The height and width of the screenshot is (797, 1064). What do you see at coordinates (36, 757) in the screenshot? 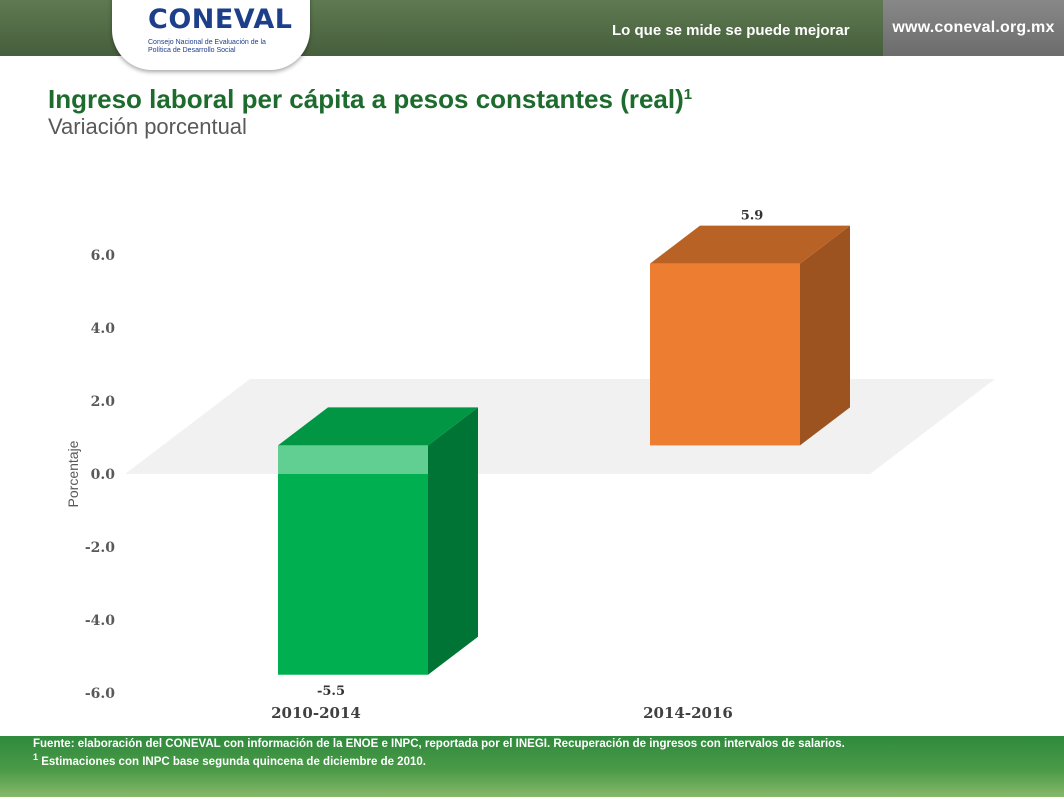
I see `footnote-marker: 1` at bounding box center [36, 757].